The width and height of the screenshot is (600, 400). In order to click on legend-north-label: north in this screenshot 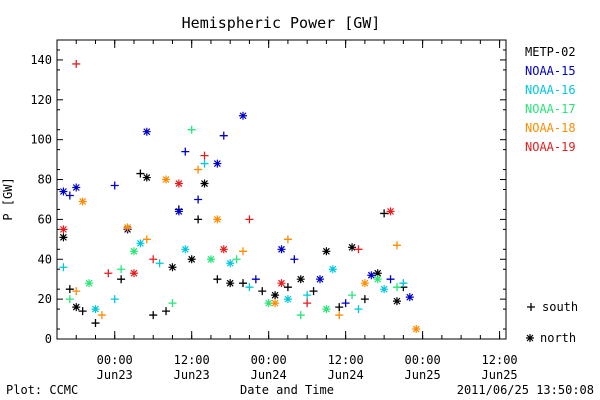, I will do `click(558, 338)`.